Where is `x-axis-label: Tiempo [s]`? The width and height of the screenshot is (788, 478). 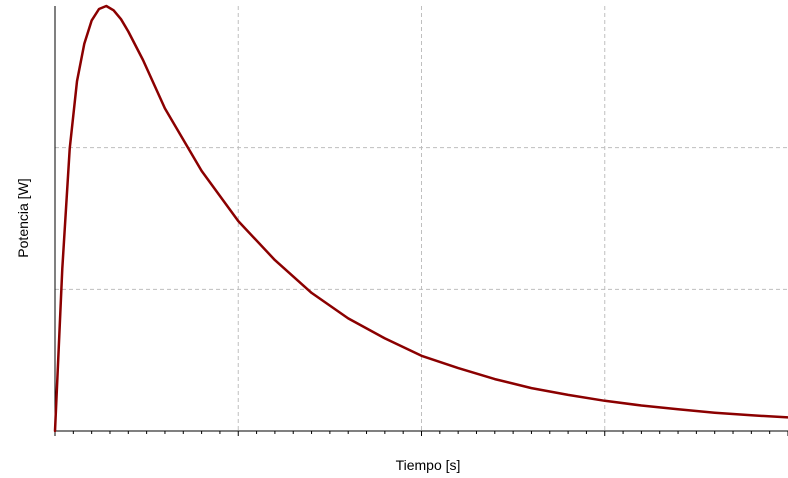
x-axis-label: Tiempo [s] is located at coordinates (428, 465).